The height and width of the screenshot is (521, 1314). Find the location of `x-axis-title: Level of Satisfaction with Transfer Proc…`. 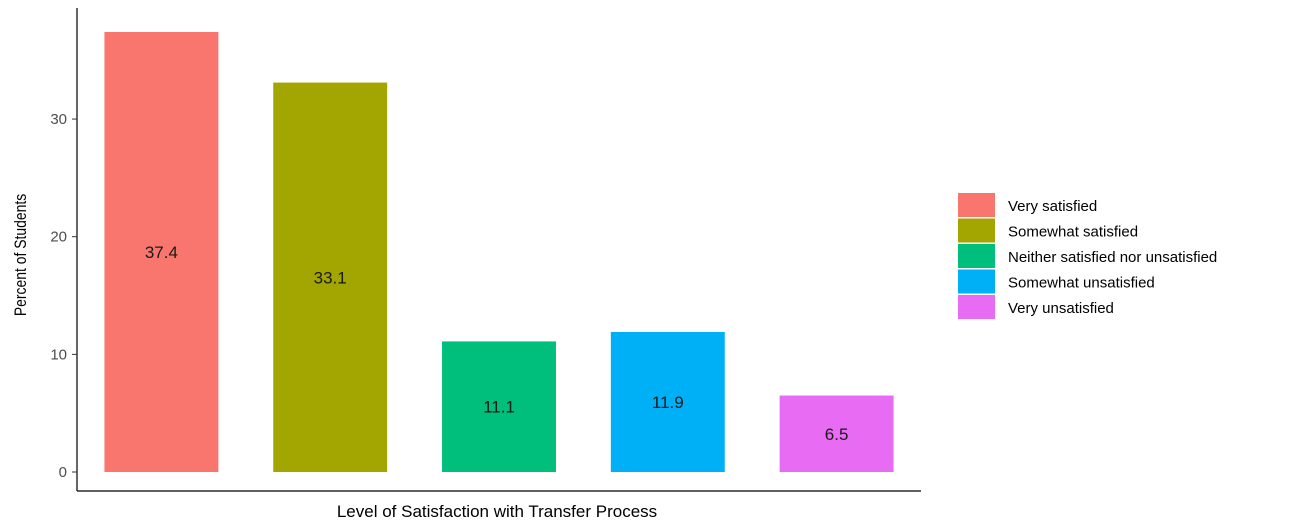

x-axis-title: Level of Satisfaction with Transfer Proc… is located at coordinates (497, 511).